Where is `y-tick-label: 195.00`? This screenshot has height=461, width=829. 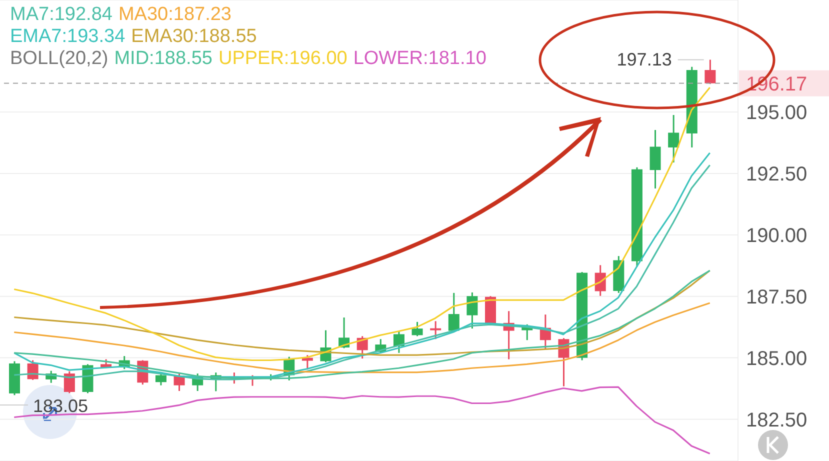 y-tick-label: 195.00 is located at coordinates (777, 113).